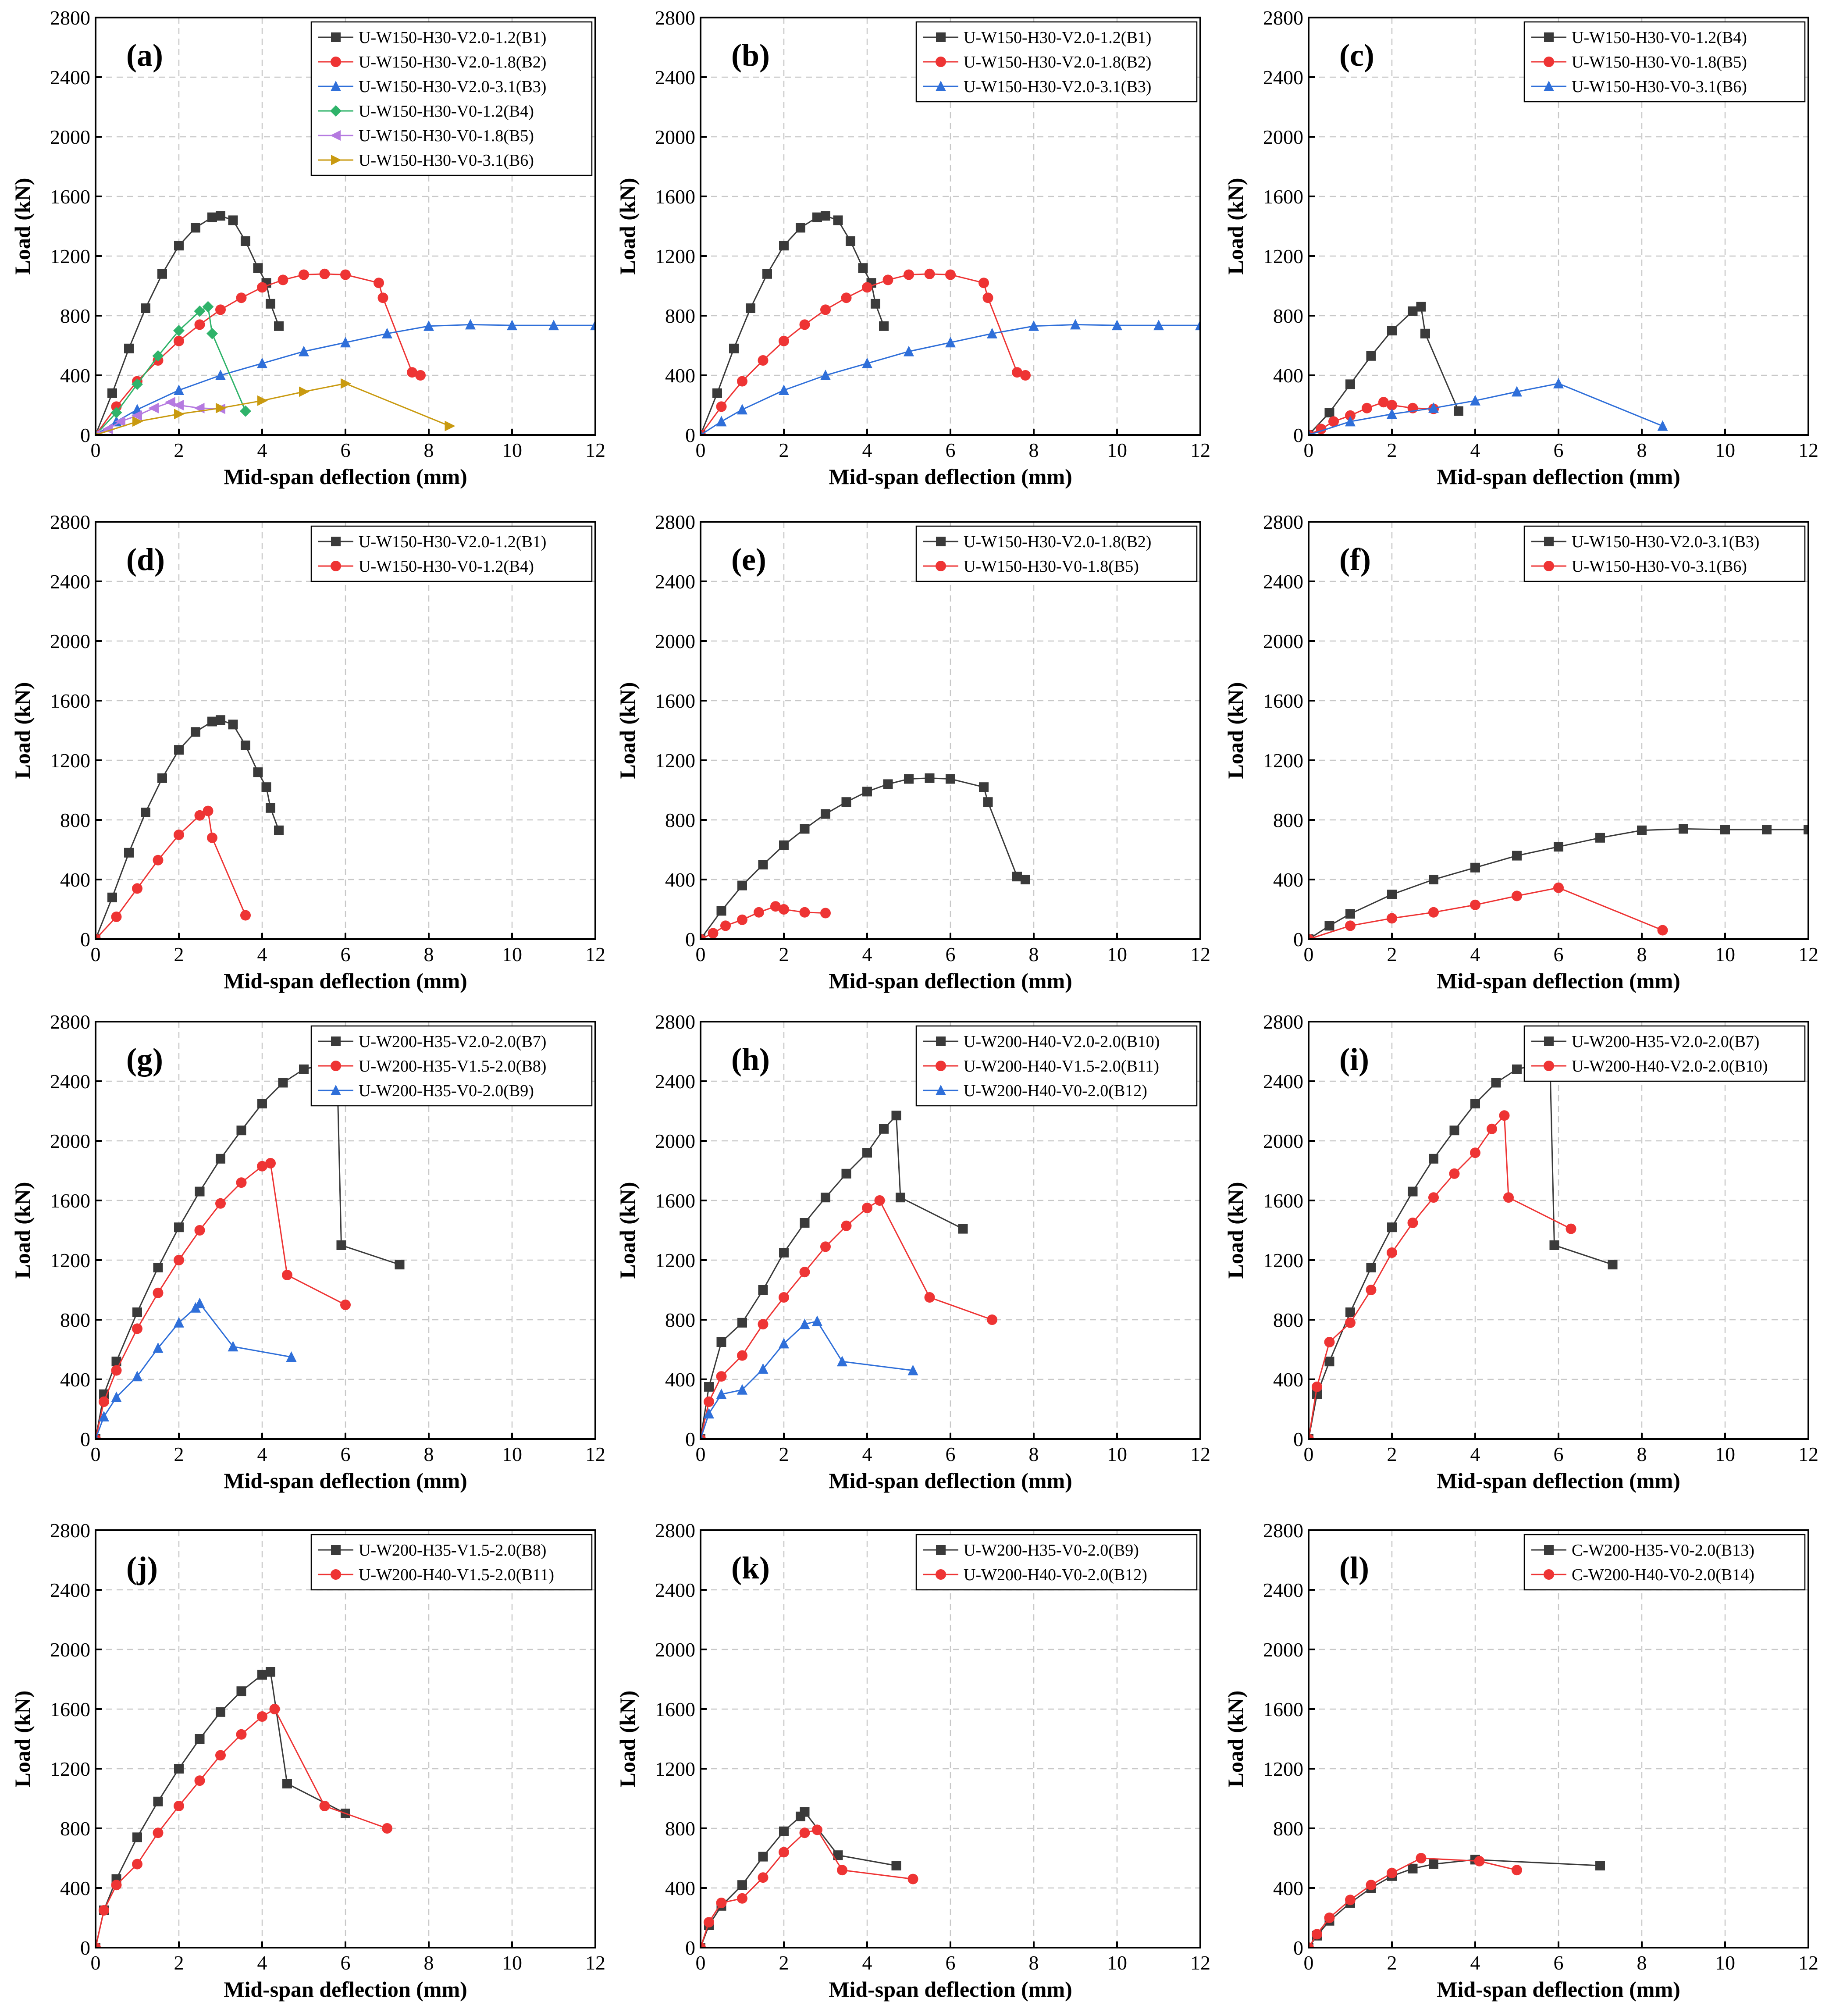 This screenshot has height=2016, width=1836. Describe the element at coordinates (1659, 87) in the screenshot. I see `legend-label: U-W150-H30-V0-3.1(B6)` at that location.